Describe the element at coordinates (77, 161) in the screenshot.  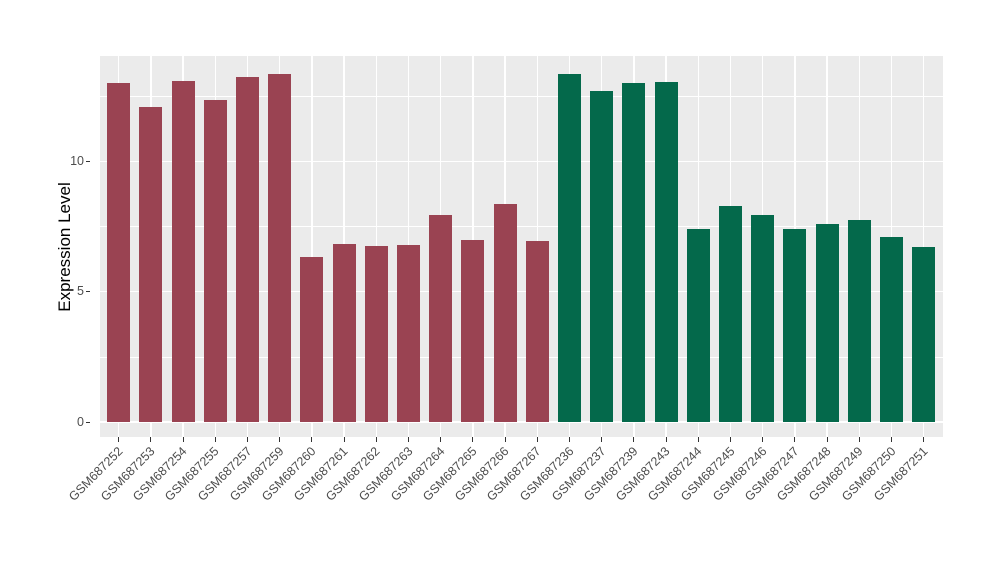
I see `y-tick-label: 10` at that location.